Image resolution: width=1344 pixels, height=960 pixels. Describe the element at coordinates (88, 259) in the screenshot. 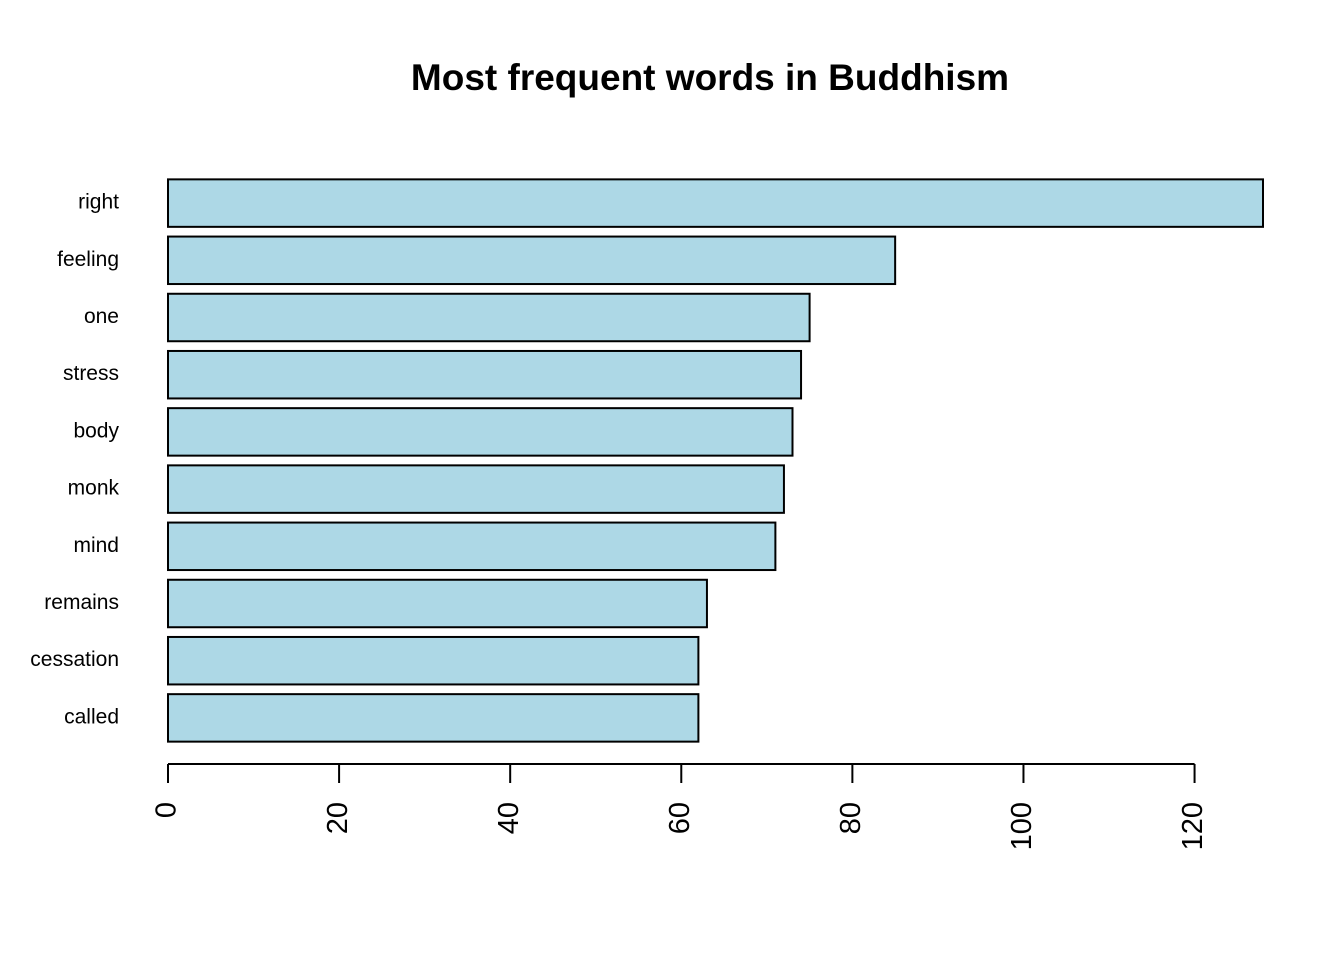

I see `y-tick-label: feeling` at that location.